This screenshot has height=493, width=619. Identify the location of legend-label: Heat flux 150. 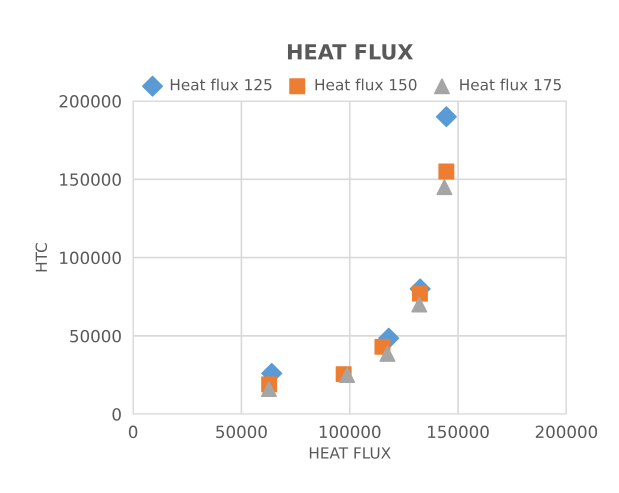
(366, 84).